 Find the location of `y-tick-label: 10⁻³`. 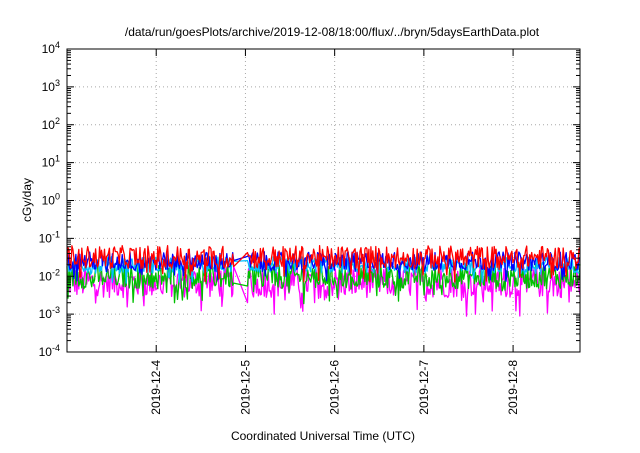

y-tick-label: 10⁻³ is located at coordinates (49, 313).